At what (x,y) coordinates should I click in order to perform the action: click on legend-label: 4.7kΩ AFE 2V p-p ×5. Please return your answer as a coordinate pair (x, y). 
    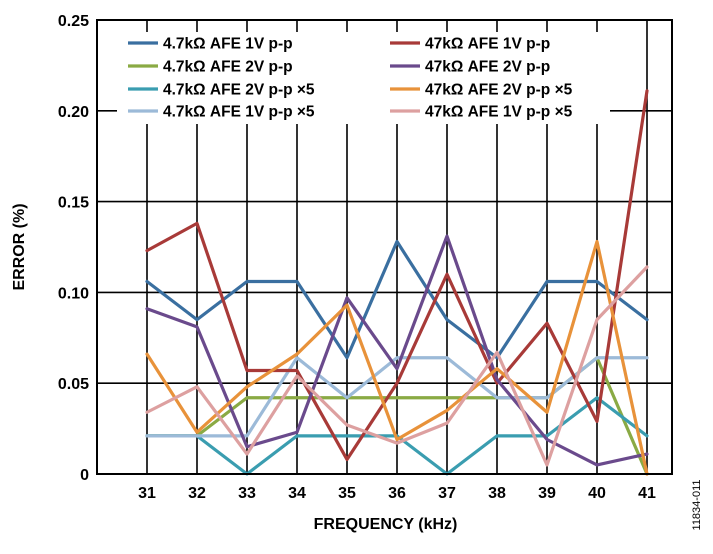
    Looking at the image, I should click on (239, 90).